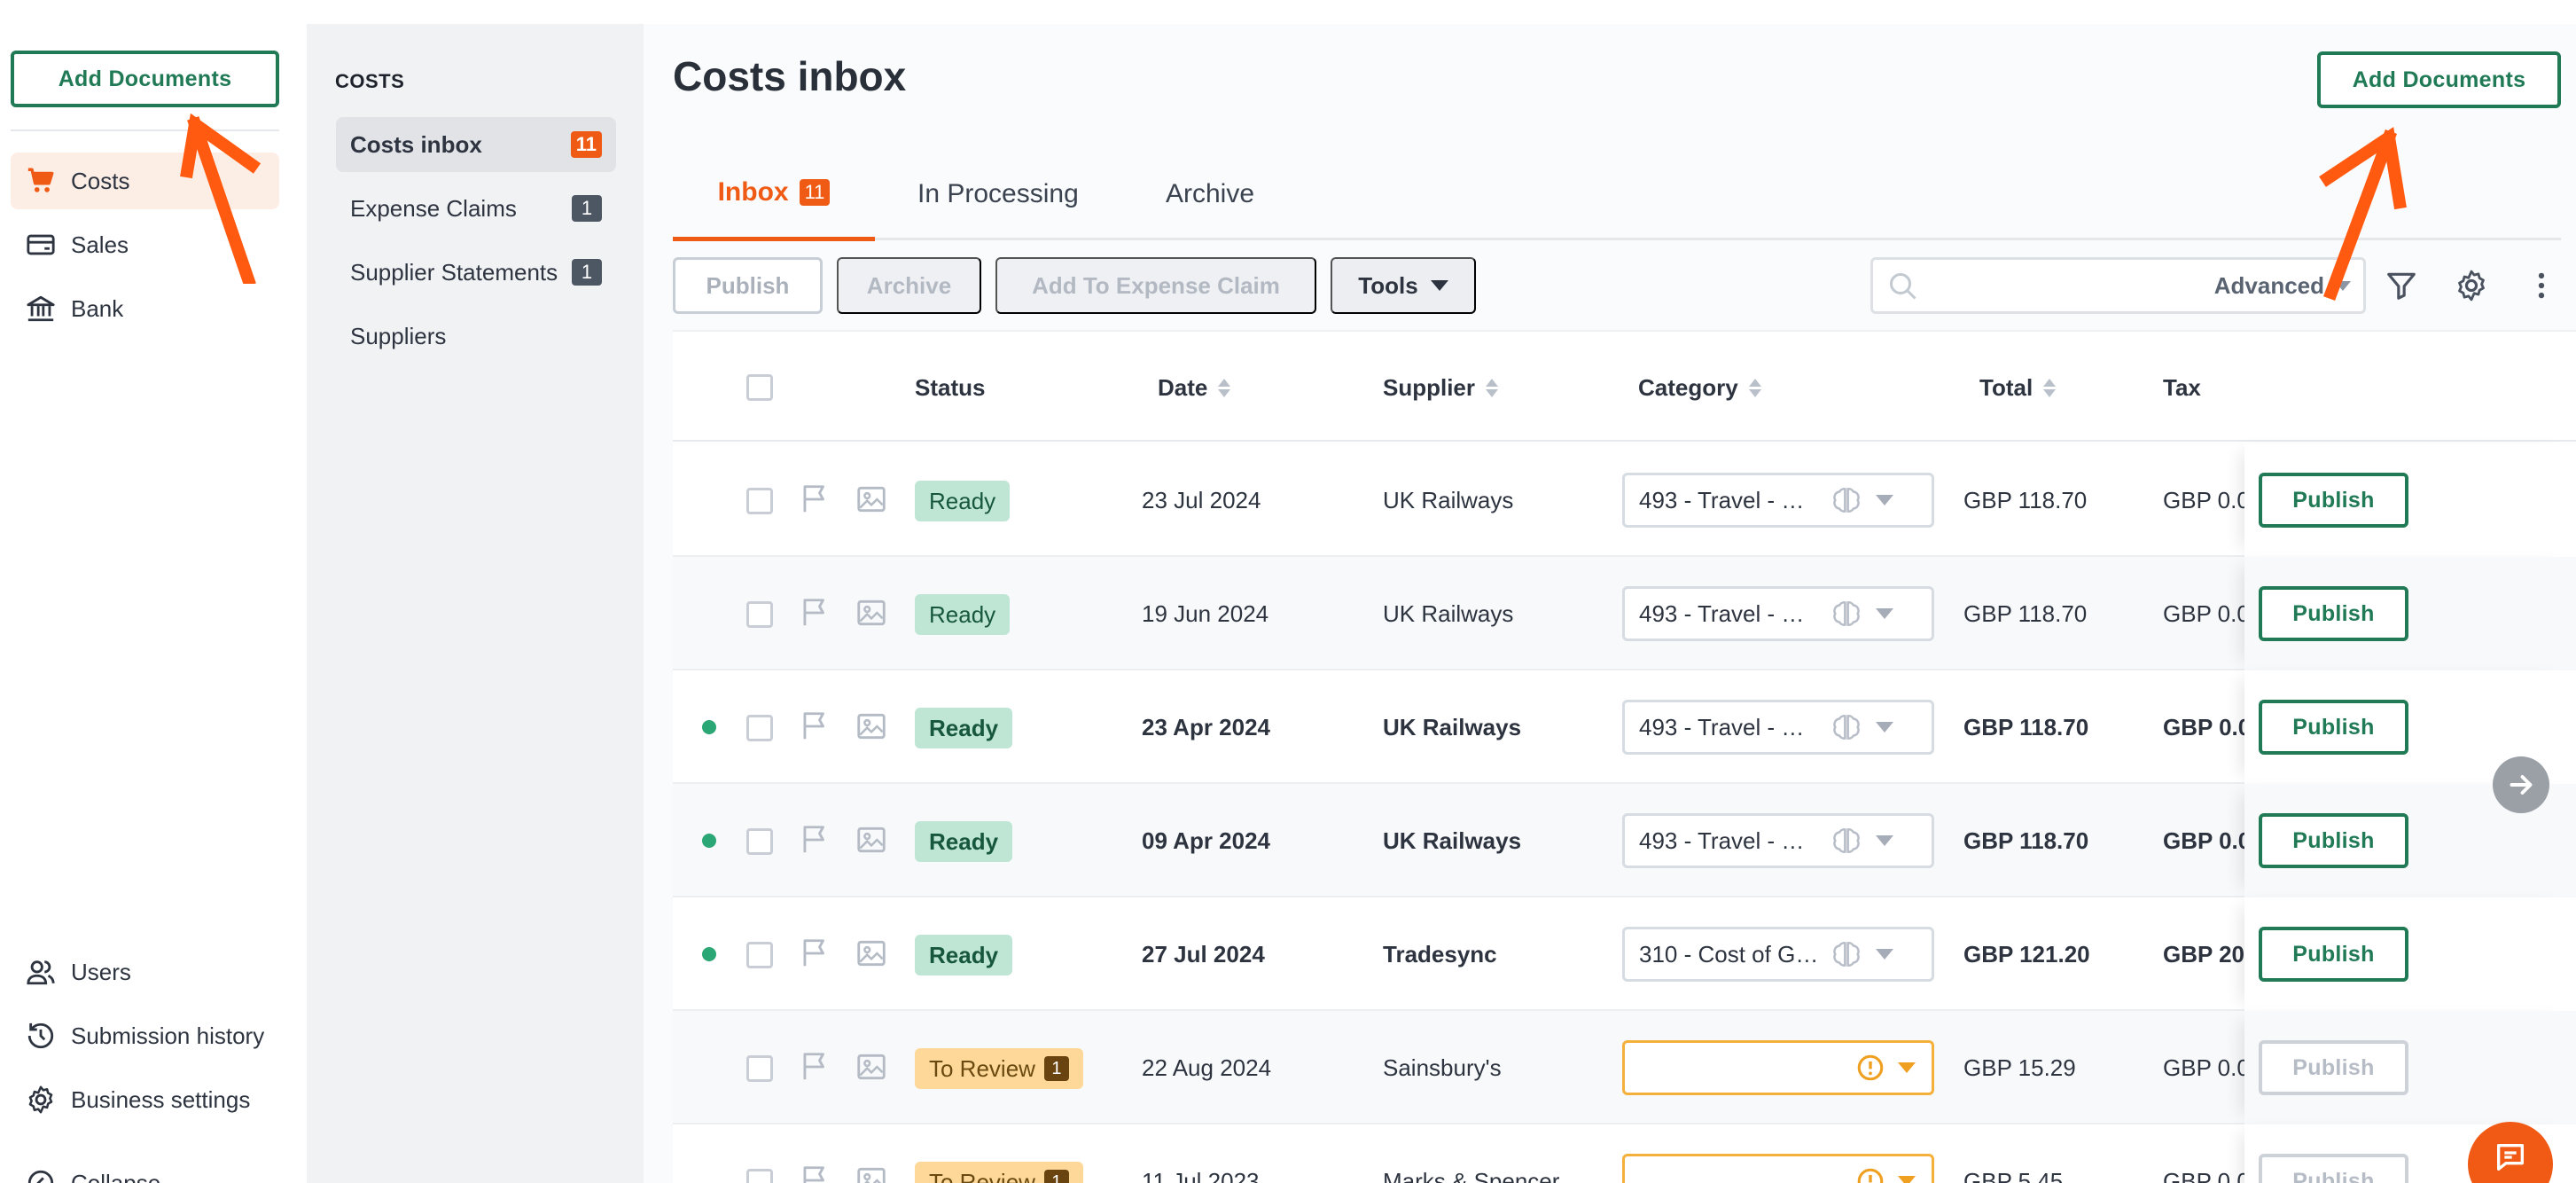 This screenshot has height=1183, width=2576. What do you see at coordinates (2018, 387) in the screenshot?
I see `column-header-total: Total` at bounding box center [2018, 387].